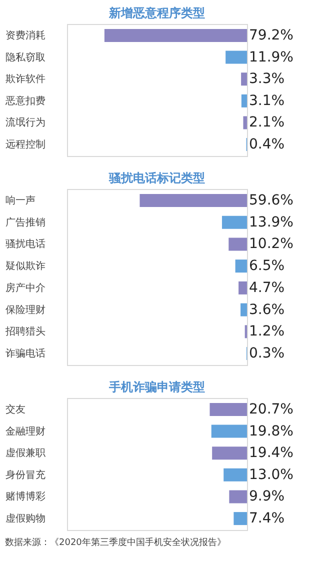  I want to click on category-label: 欺诈软件, so click(26, 80).